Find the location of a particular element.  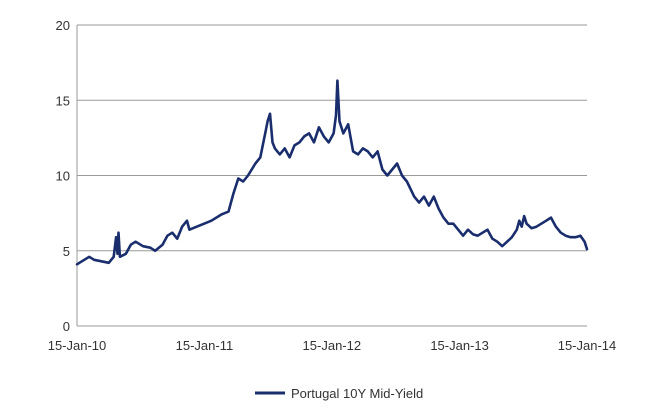

x-tick-label: 15-Jan-10 is located at coordinates (77, 345).